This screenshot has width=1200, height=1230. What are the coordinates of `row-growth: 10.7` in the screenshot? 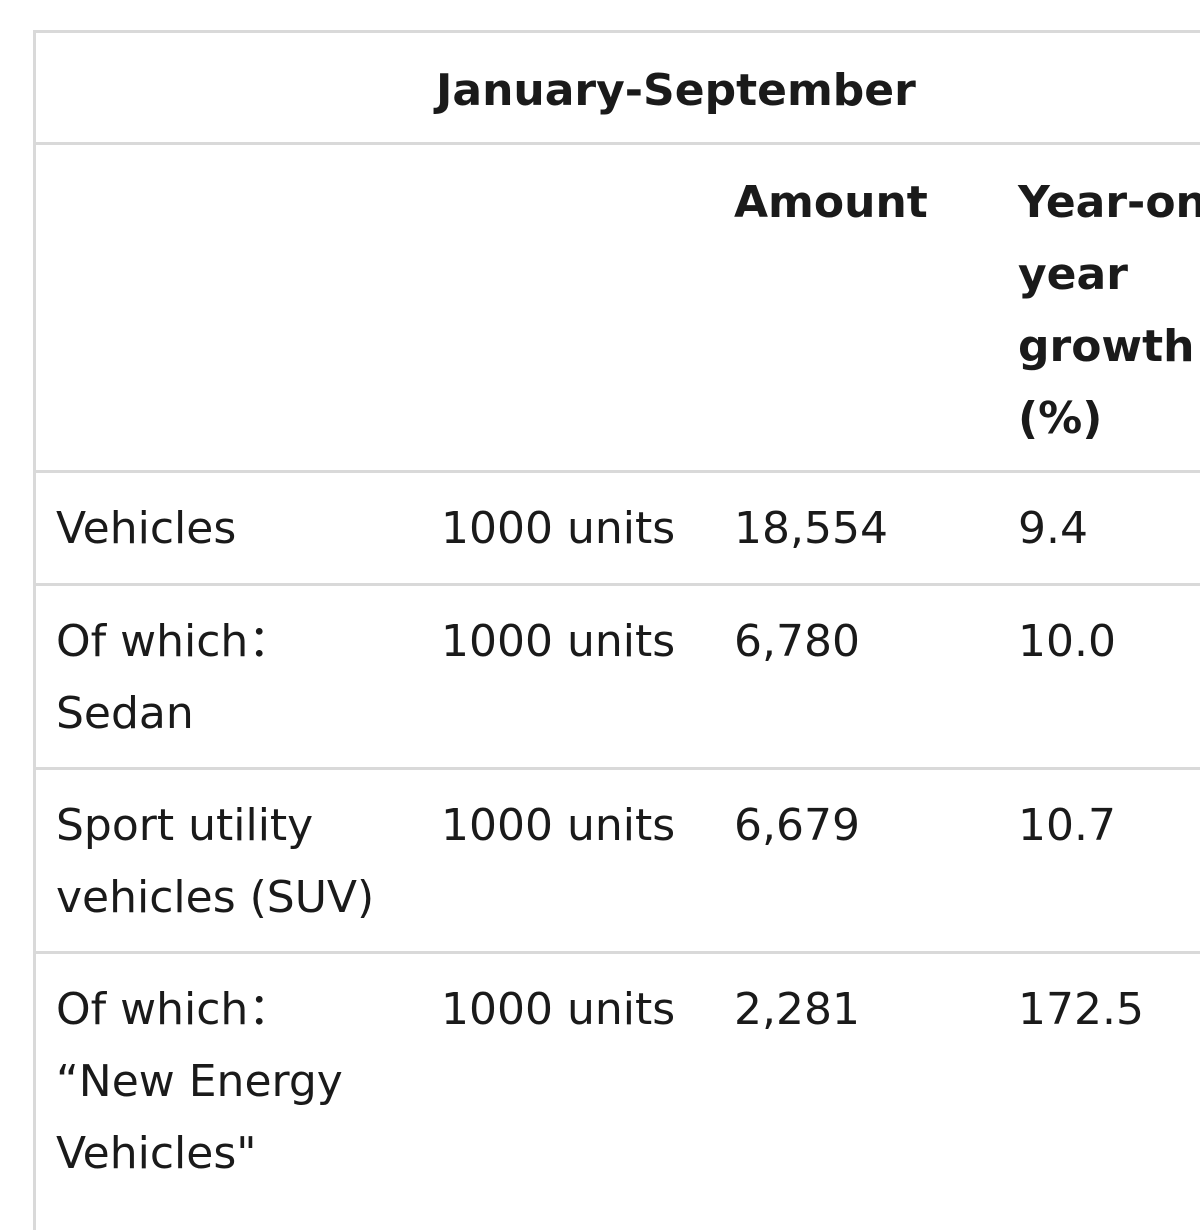 It's located at (1067, 825).